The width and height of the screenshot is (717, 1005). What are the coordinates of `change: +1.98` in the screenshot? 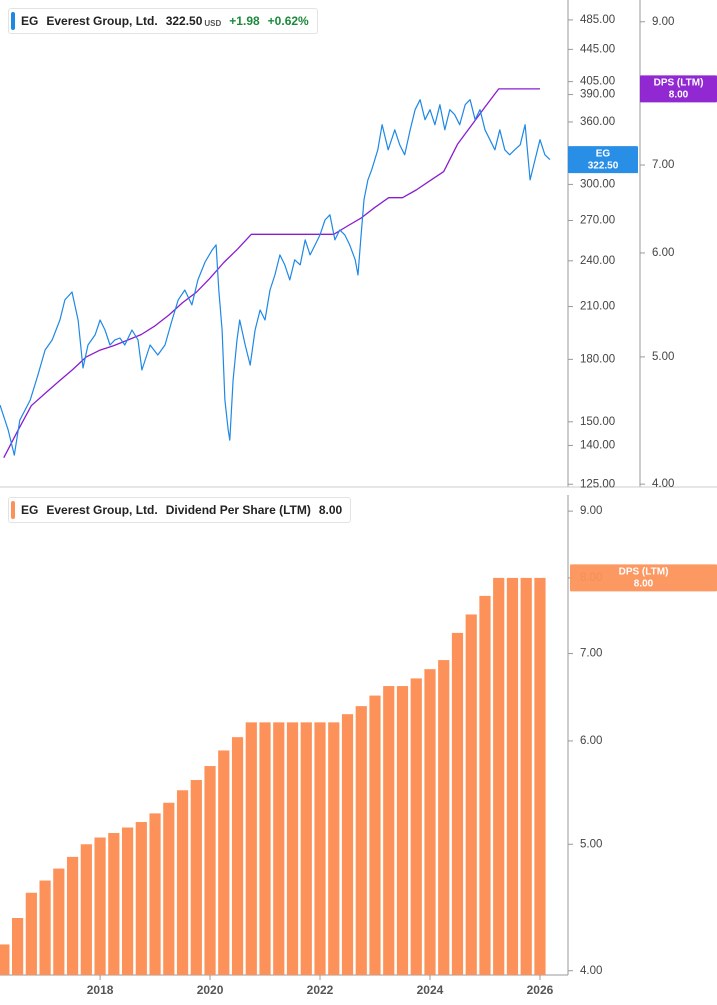 It's located at (244, 21).